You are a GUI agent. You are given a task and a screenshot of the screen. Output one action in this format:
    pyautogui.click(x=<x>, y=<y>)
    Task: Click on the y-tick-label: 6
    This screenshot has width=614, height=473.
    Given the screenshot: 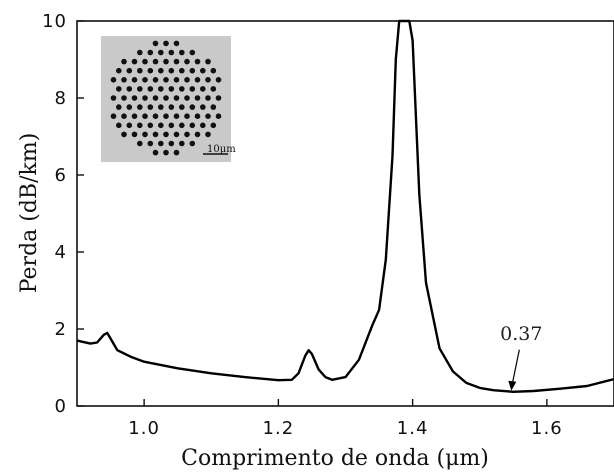 What is the action you would take?
    pyautogui.click(x=61, y=175)
    